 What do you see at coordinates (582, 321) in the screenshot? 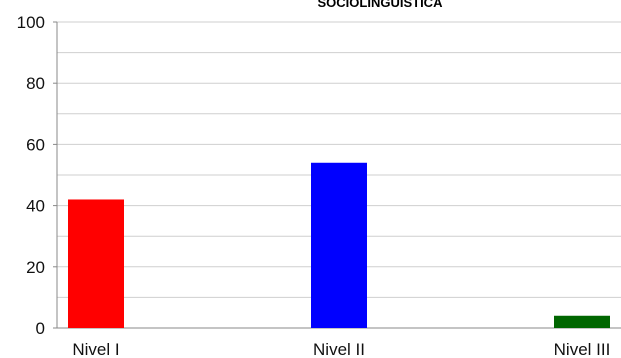
I see `bar-nivel-iii` at bounding box center [582, 321].